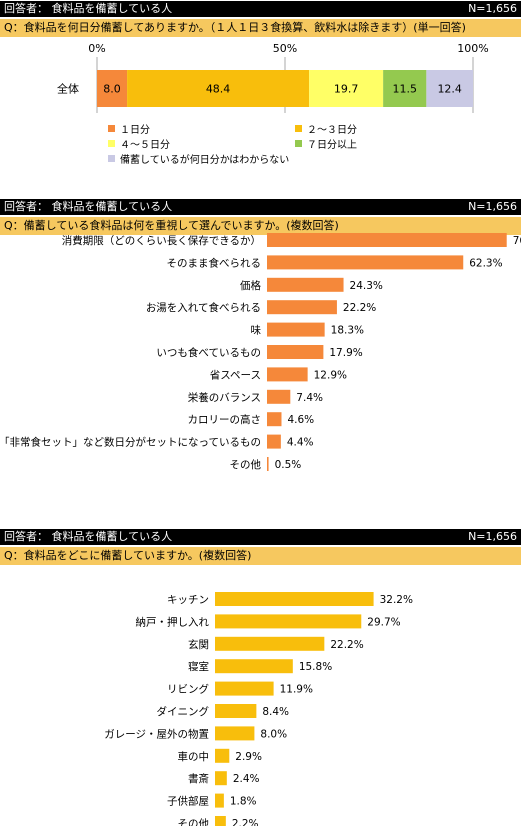 This screenshot has height=826, width=521. What do you see at coordinates (332, 130) in the screenshot?
I see `legend-label: ２～３日分` at bounding box center [332, 130].